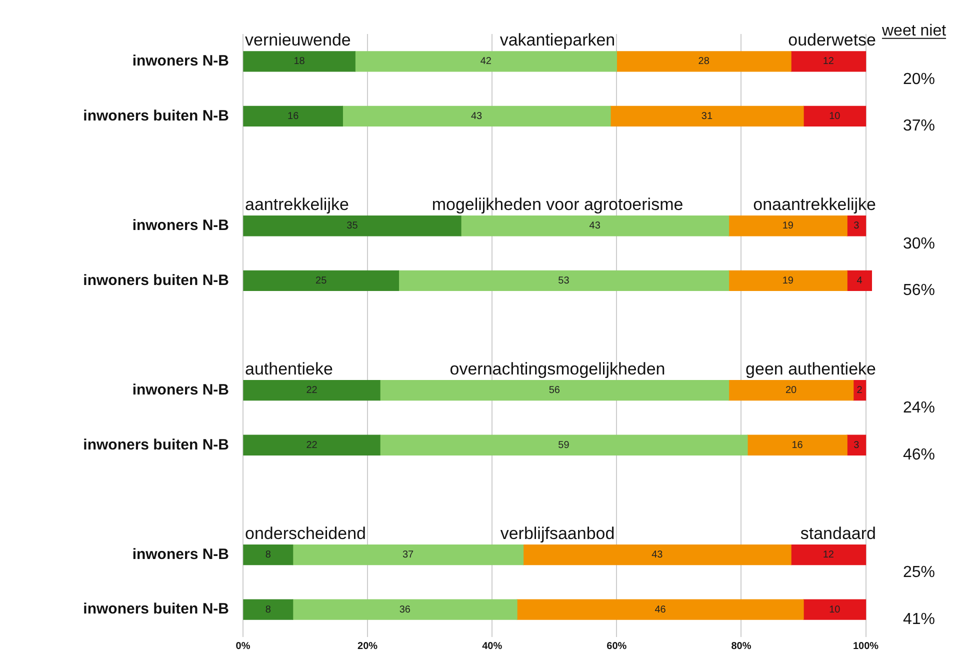 This screenshot has width=970, height=655. I want to click on annotation: verblijfsaanbod, so click(557, 533).